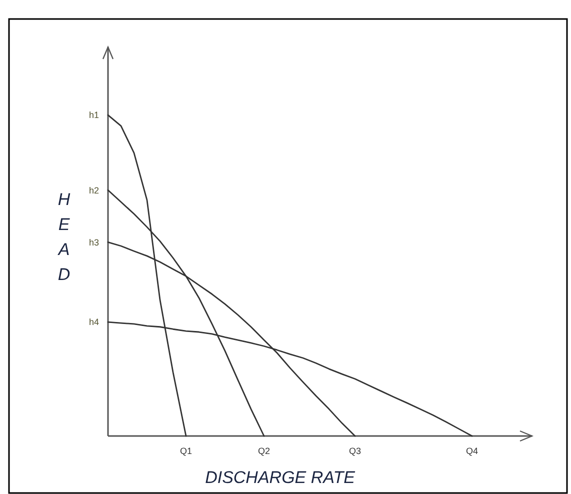 The width and height of the screenshot is (571, 494). What do you see at coordinates (280, 477) in the screenshot?
I see `x-axis-title: DISCHARGE RATE` at bounding box center [280, 477].